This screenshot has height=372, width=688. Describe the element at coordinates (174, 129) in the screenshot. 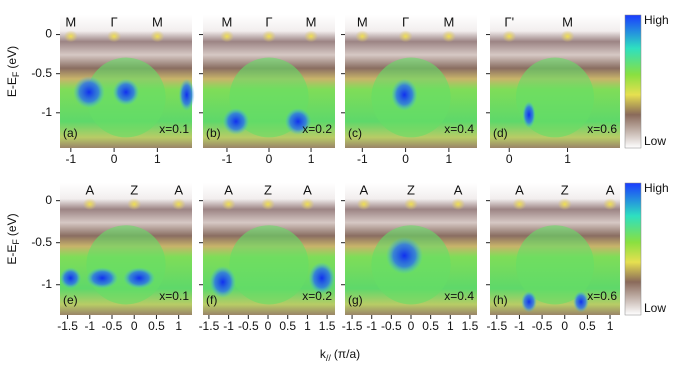

I see `doping-label: x=0.1` at that location.